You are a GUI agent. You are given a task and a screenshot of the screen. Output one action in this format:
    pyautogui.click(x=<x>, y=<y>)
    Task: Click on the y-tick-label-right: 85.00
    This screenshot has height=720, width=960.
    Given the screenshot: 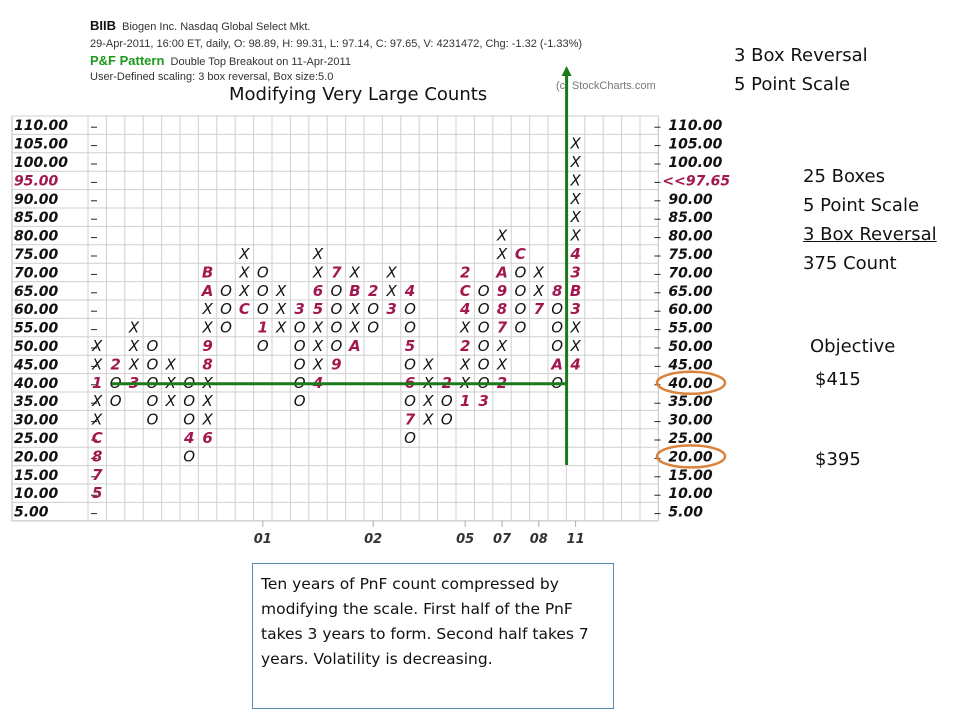 What is the action you would take?
    pyautogui.click(x=690, y=218)
    